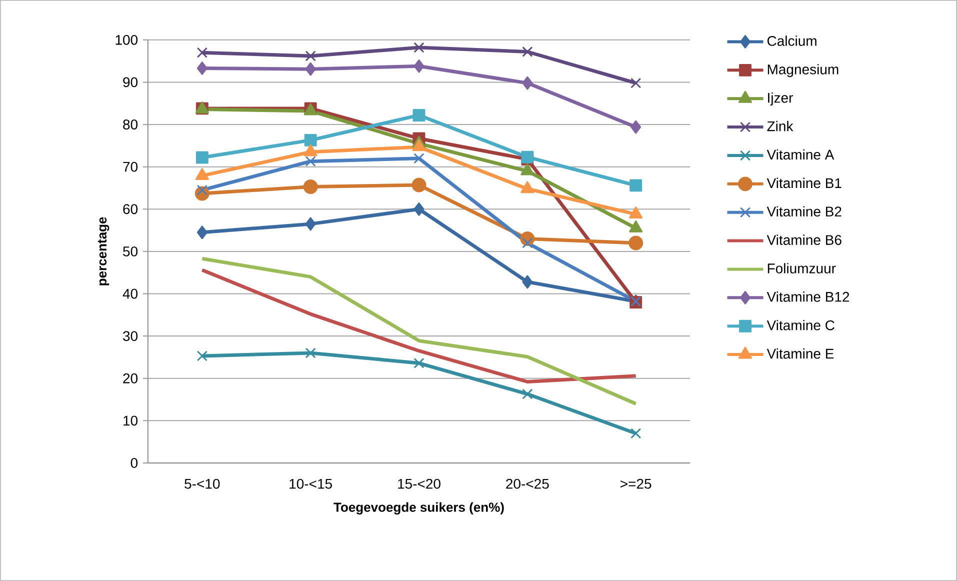 The height and width of the screenshot is (581, 957). I want to click on legend-label: Vitamine B1, so click(804, 183).